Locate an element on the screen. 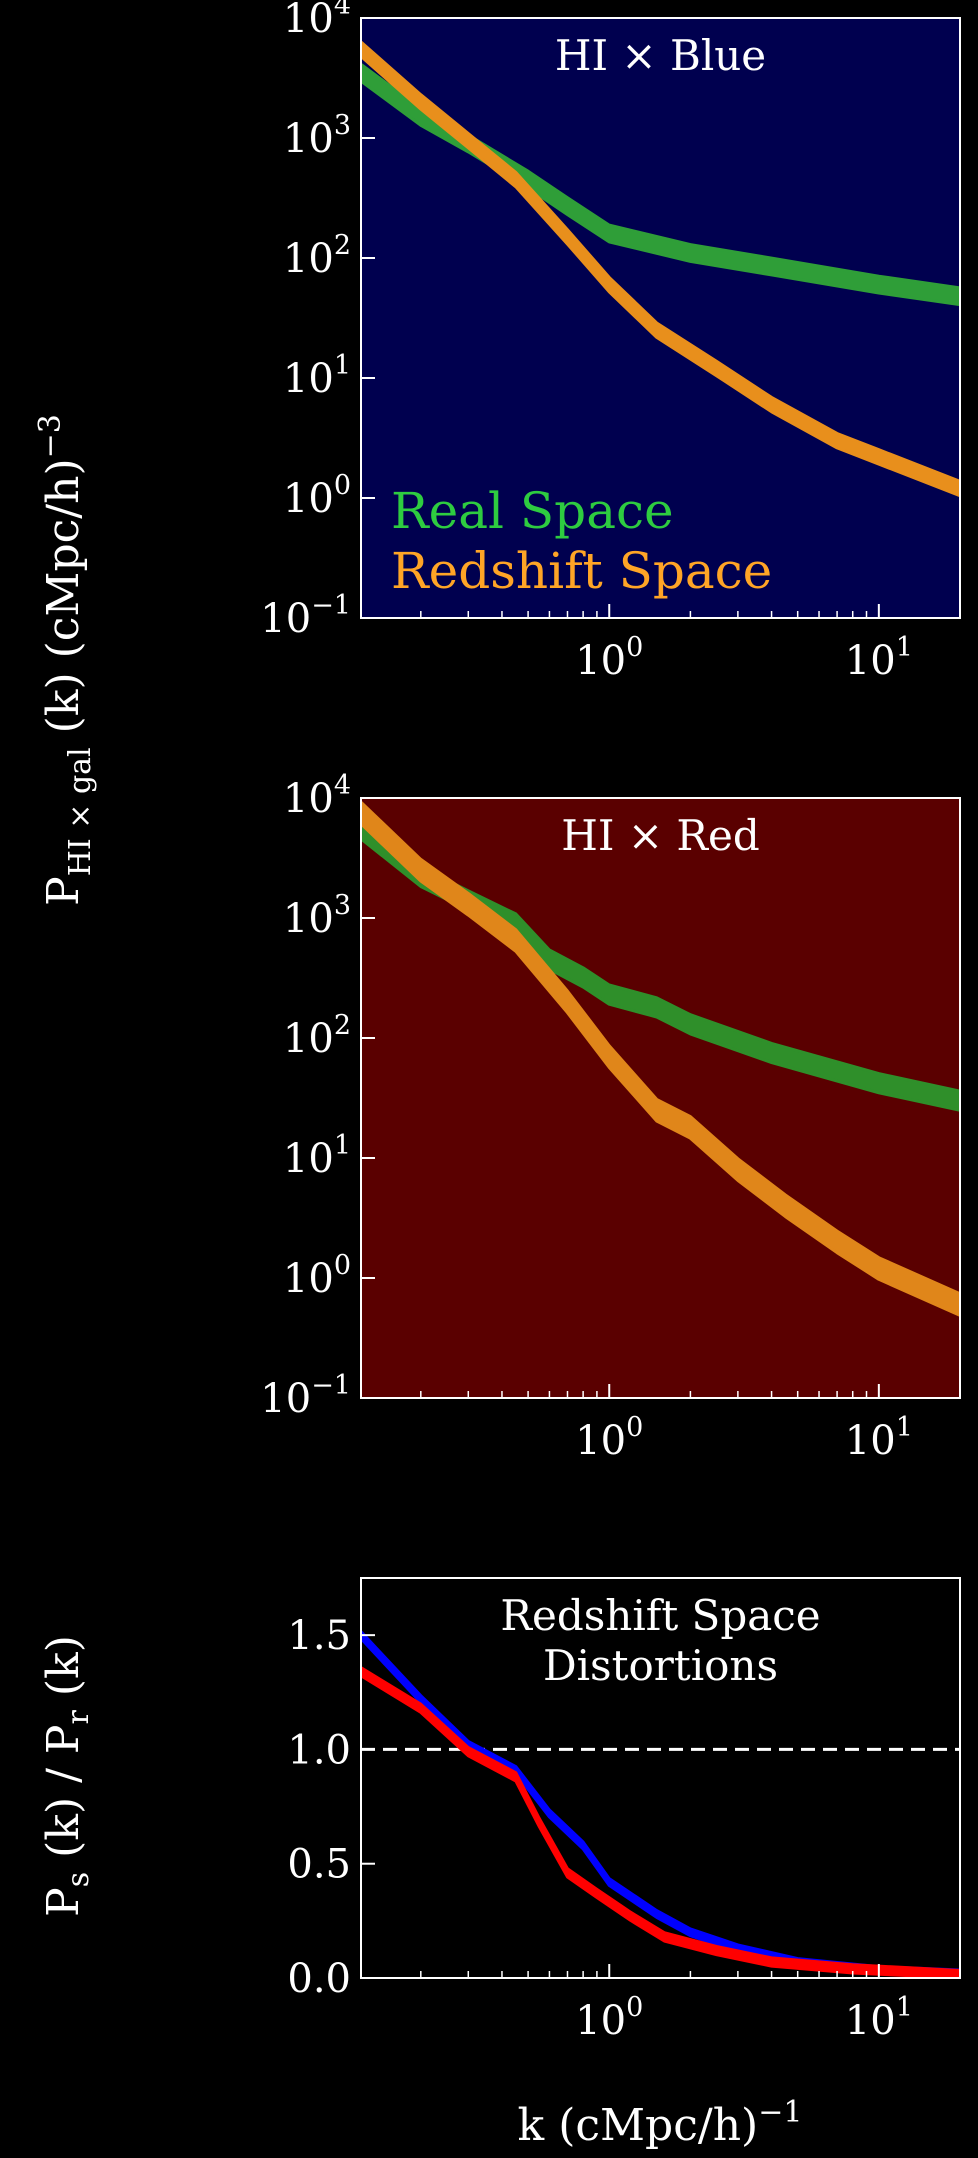  panel-title: HI × Red is located at coordinates (660, 835).